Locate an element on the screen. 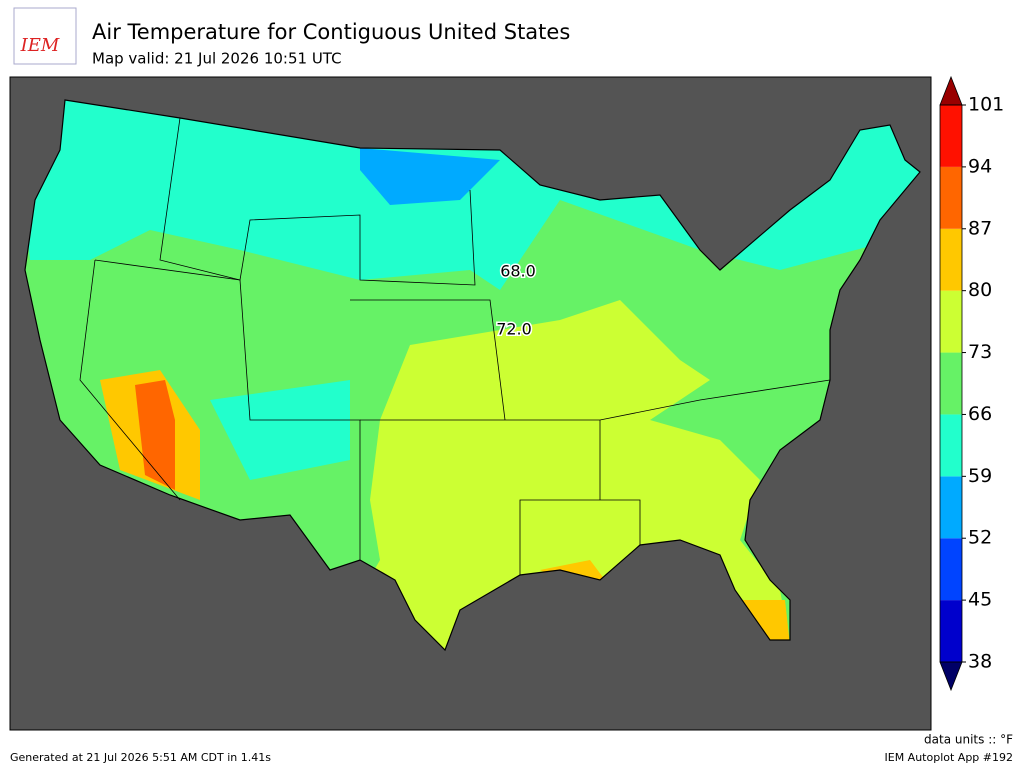  colorbar-tick-label: 45 is located at coordinates (980, 600).